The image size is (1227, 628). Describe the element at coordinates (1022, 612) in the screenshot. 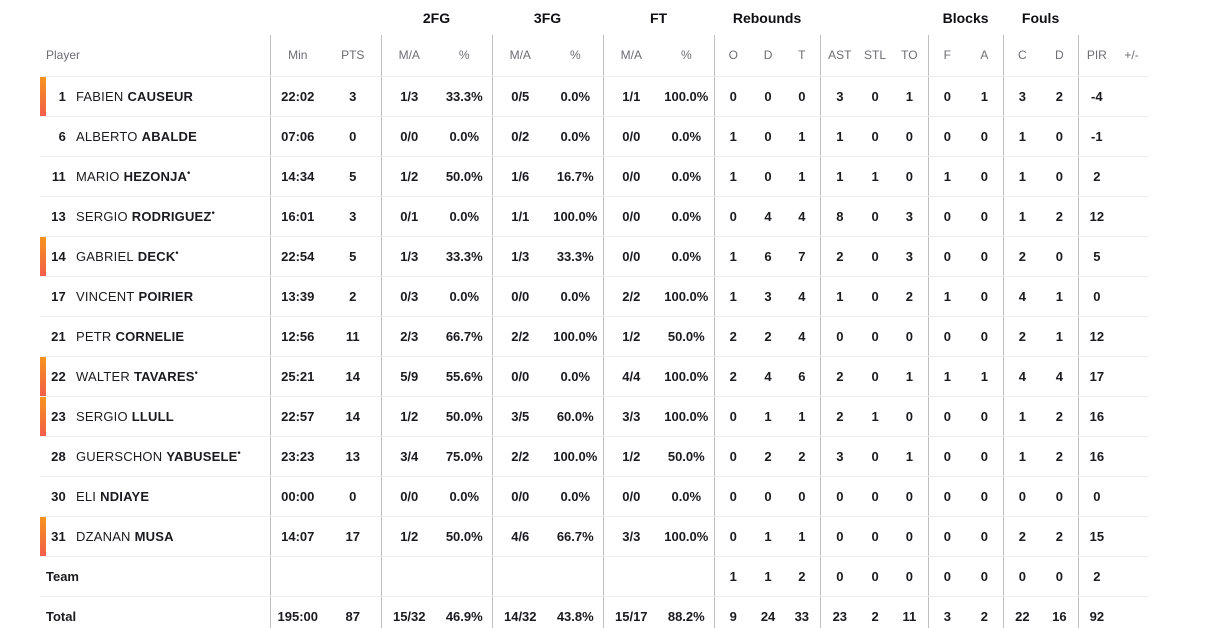

I see `stat-foul-c: 22` at that location.